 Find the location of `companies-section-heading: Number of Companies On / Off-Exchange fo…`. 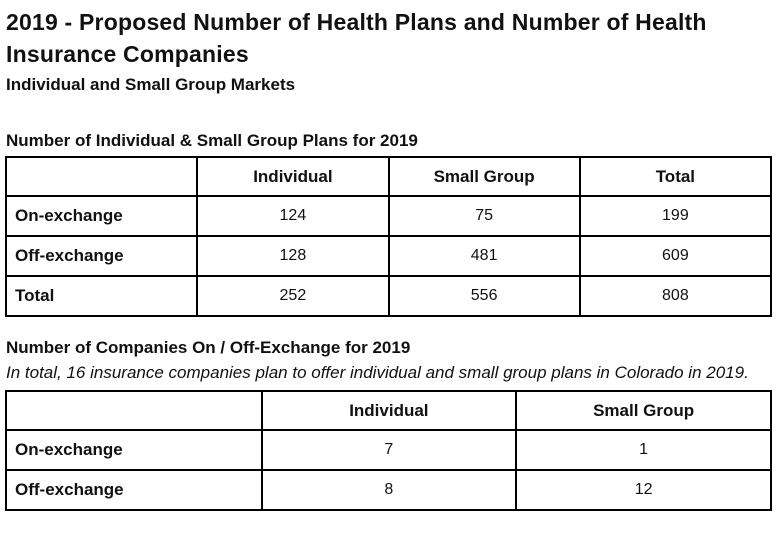

companies-section-heading: Number of Companies On / Off-Exchange fo… is located at coordinates (208, 347).